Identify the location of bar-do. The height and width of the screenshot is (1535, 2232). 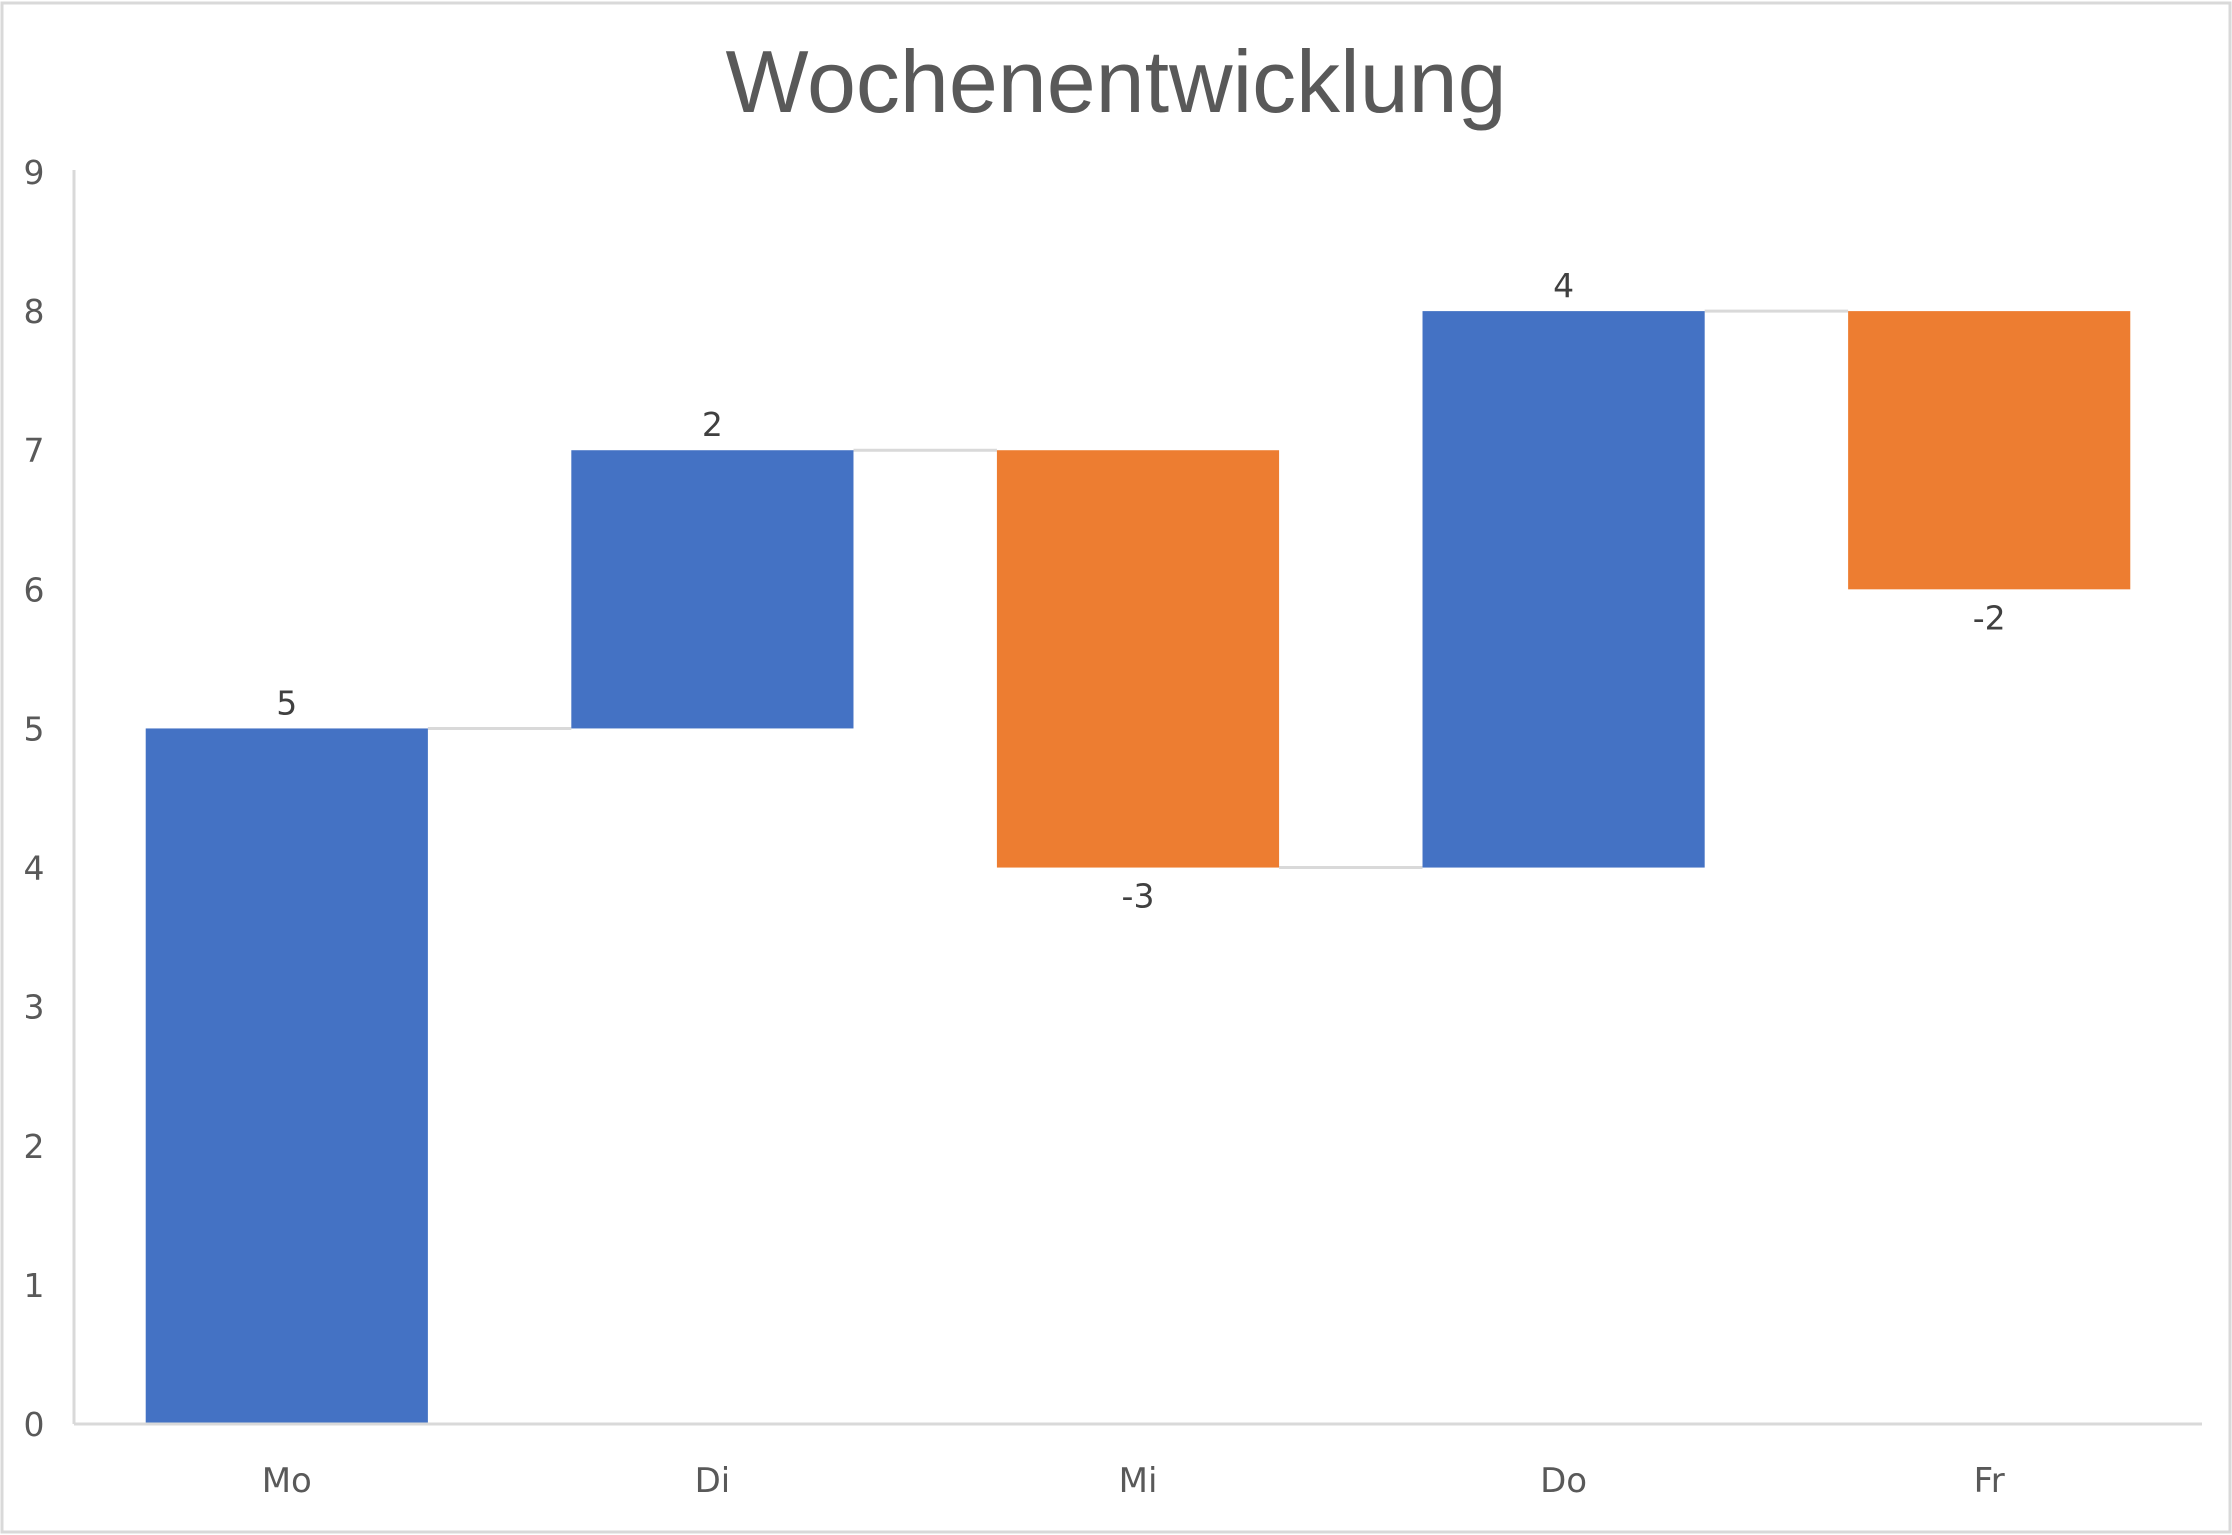
(1563, 589).